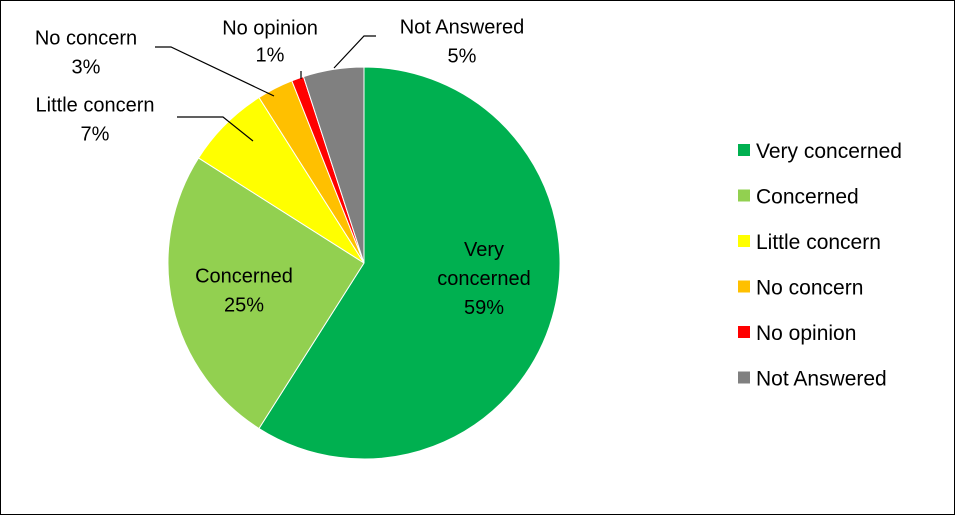  Describe the element at coordinates (818, 242) in the screenshot. I see `legend-label-little-concern: Little concern` at that location.